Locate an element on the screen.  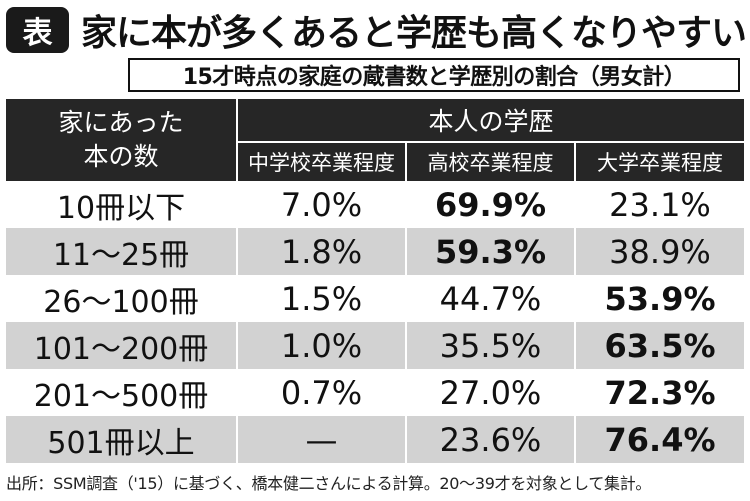
page-title: 家に本が多くあると学歴も高くなりやすい is located at coordinates (413, 33).